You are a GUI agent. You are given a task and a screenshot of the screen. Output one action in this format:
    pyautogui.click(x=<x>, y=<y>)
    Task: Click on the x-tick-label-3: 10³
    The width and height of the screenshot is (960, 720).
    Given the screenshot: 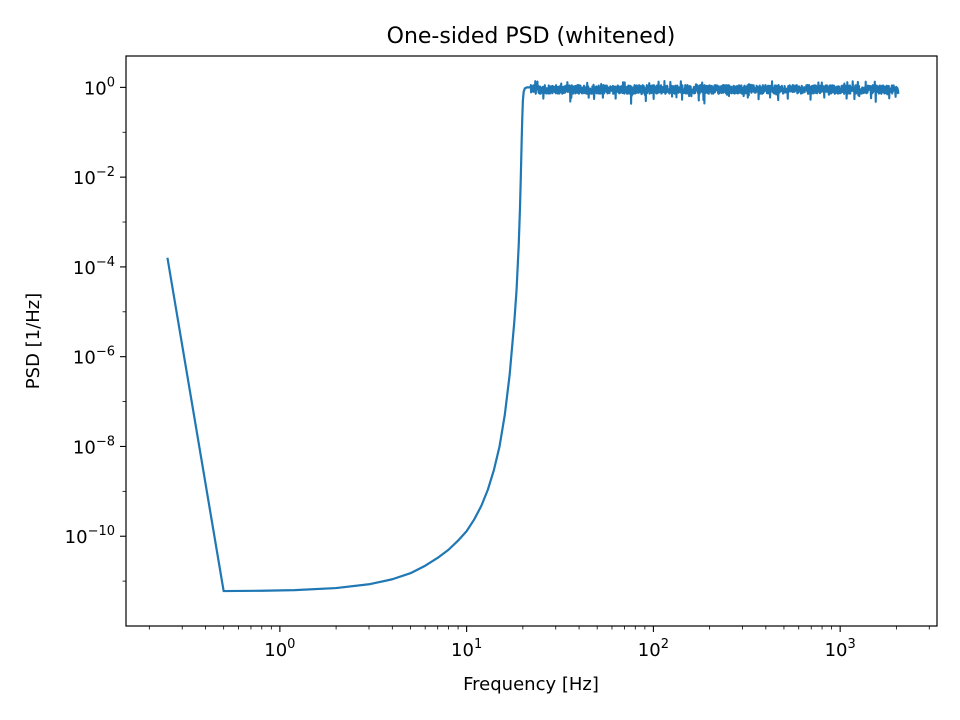 What is the action you would take?
    pyautogui.click(x=840, y=649)
    